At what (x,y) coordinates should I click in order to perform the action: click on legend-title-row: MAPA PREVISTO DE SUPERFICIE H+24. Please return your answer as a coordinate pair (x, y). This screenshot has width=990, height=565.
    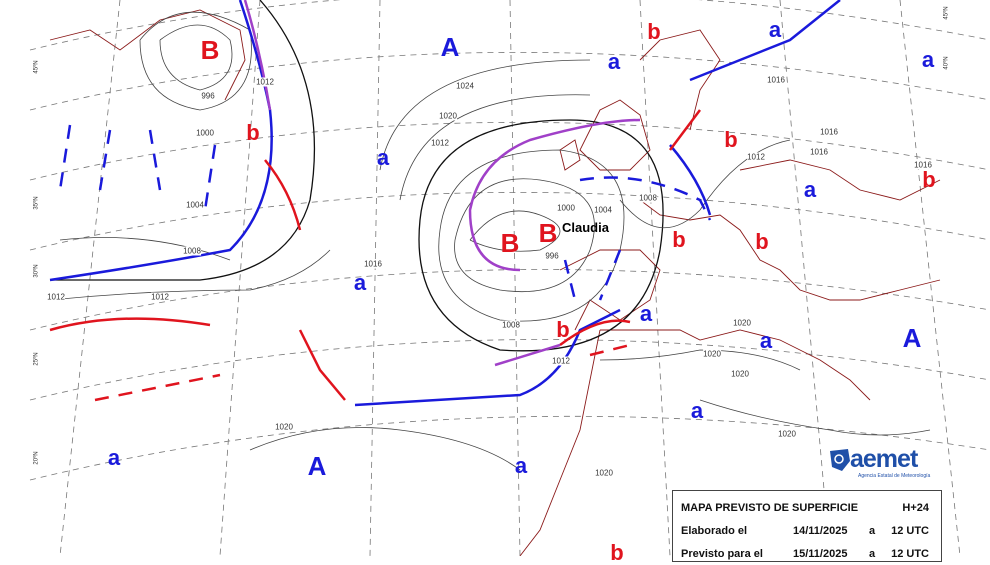
    Looking at the image, I should click on (807, 508).